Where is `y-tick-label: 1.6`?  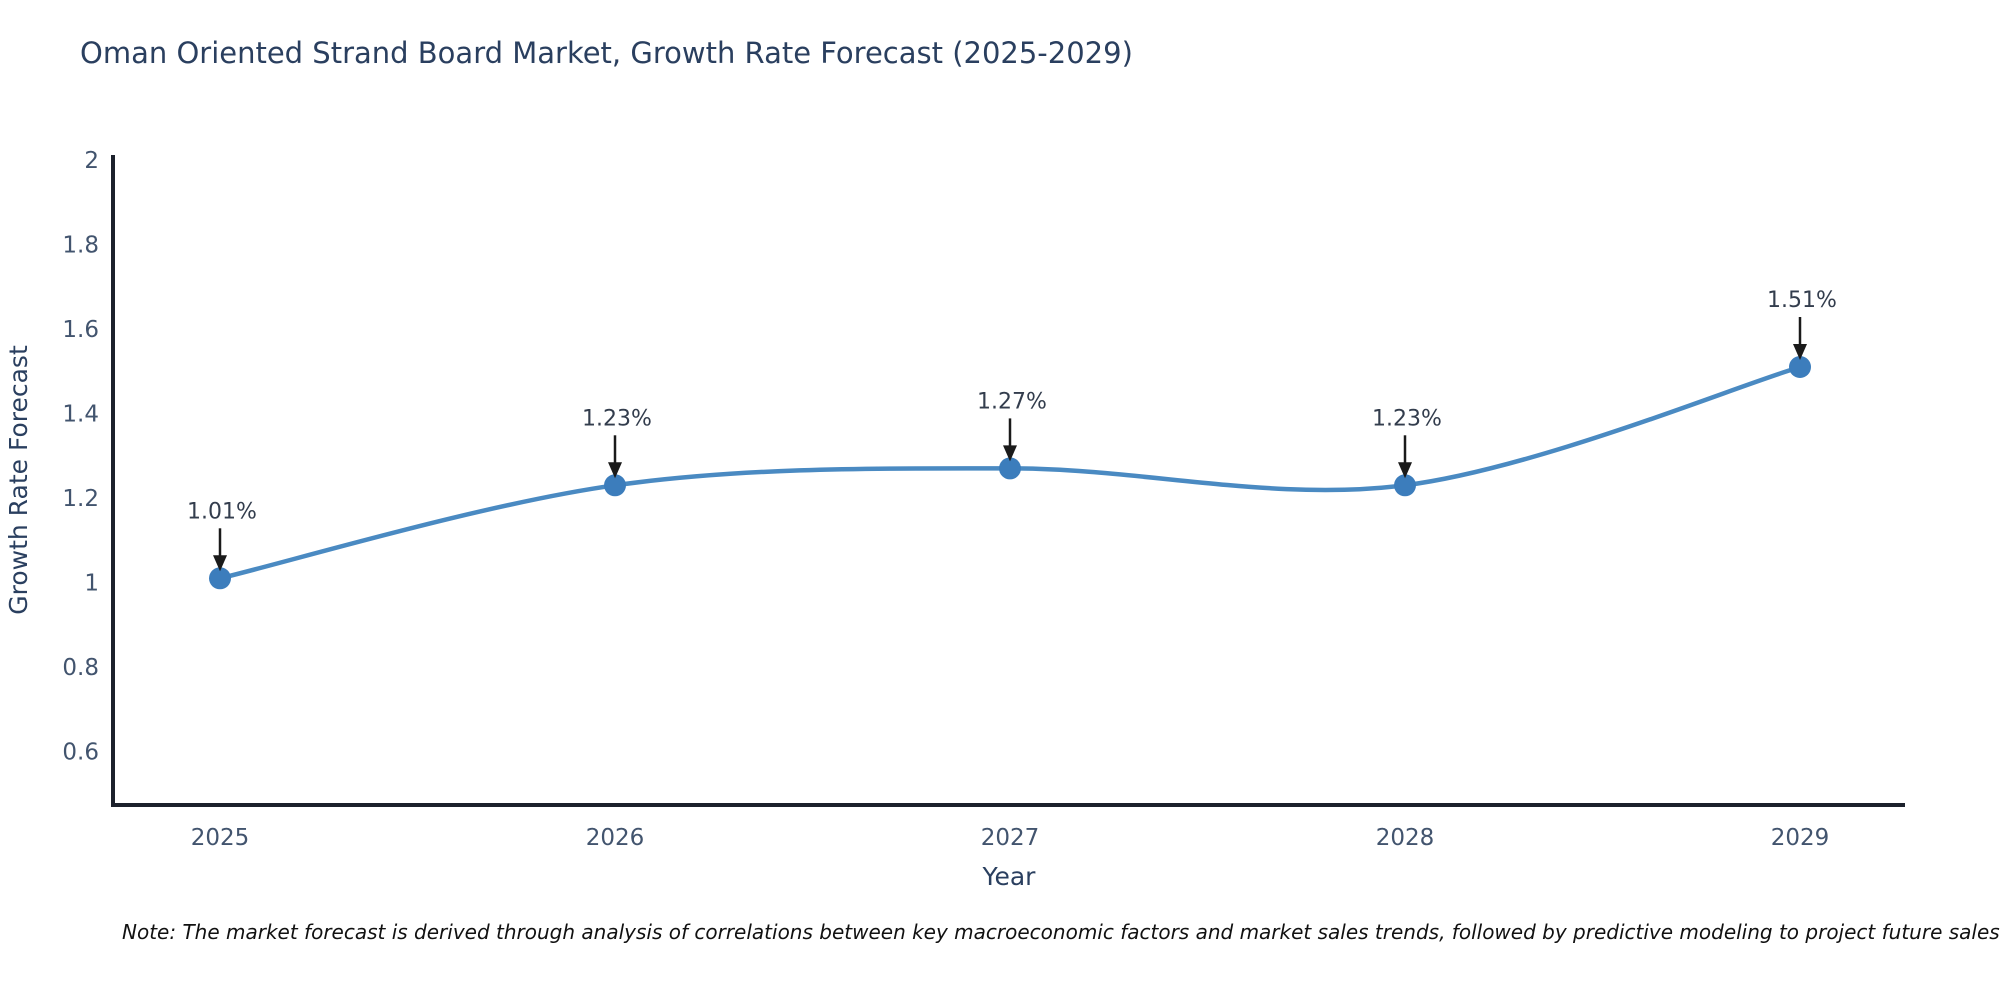 y-tick-label: 1.6 is located at coordinates (80, 330).